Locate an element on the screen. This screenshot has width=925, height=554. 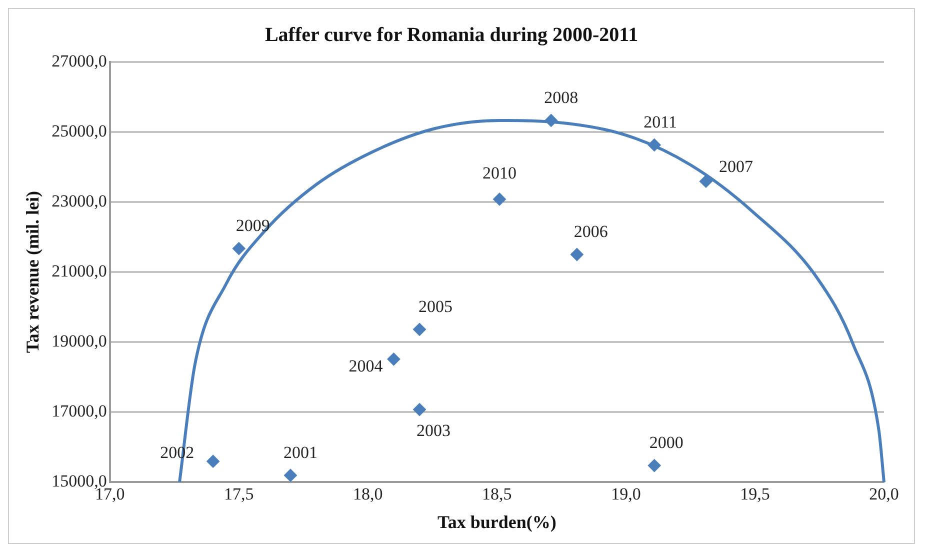
annotation: 2010 is located at coordinates (499, 173).